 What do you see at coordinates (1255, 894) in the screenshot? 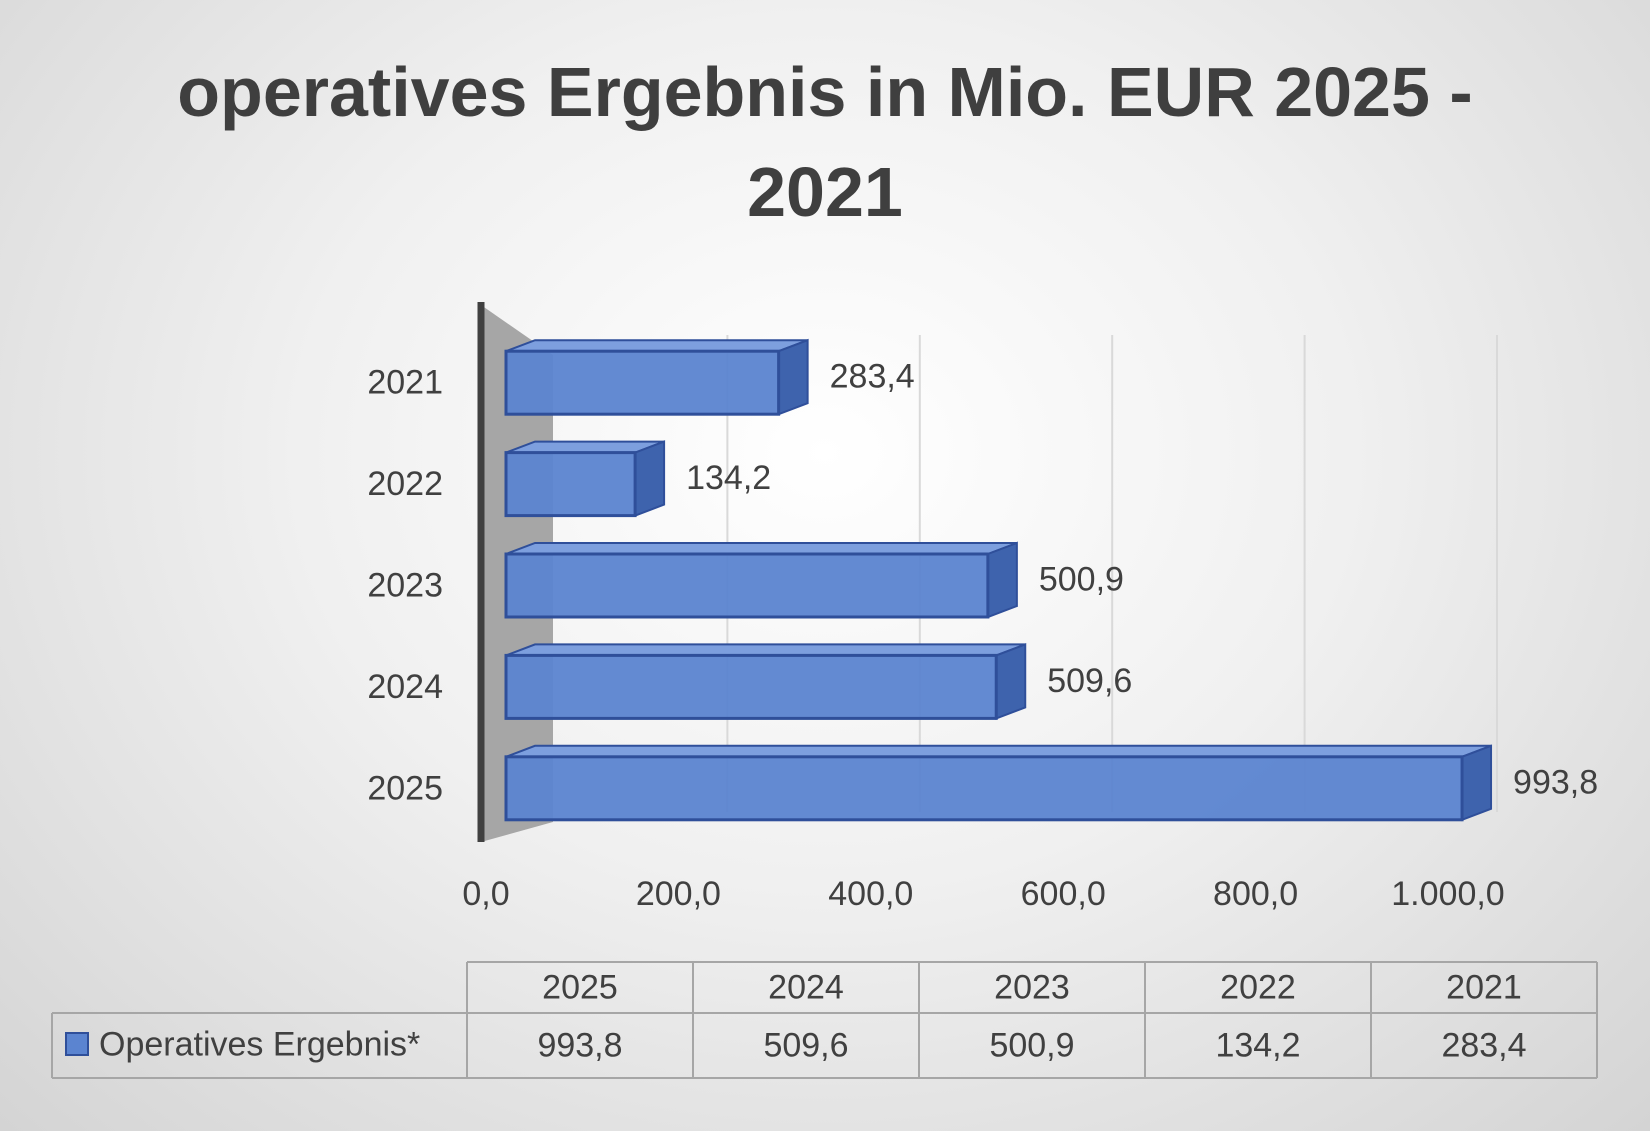
I see `x-tick-label: 800,0` at bounding box center [1255, 894].